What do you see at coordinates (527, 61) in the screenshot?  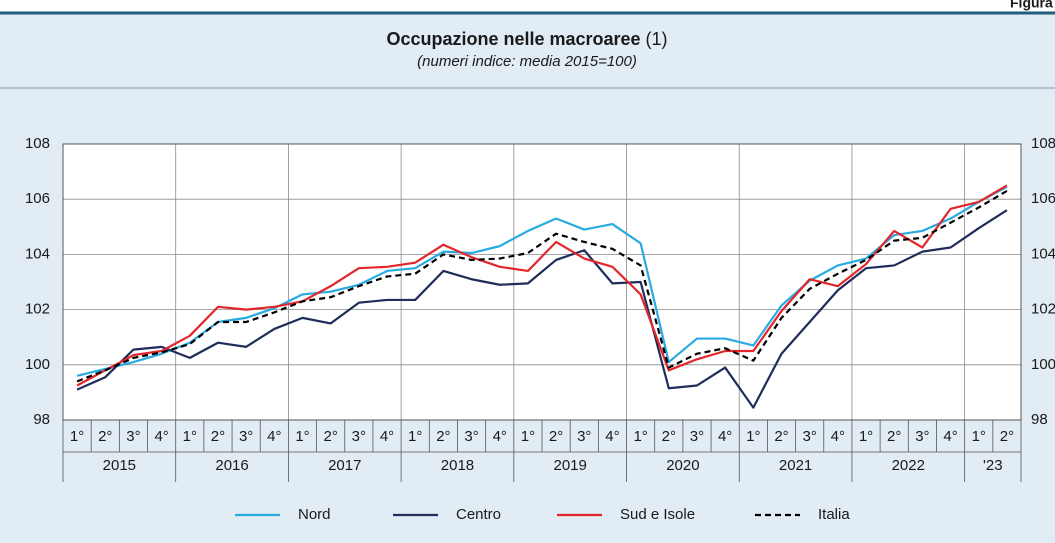 I see `chart-subtitle: (numeri indice: media 2015=100)` at bounding box center [527, 61].